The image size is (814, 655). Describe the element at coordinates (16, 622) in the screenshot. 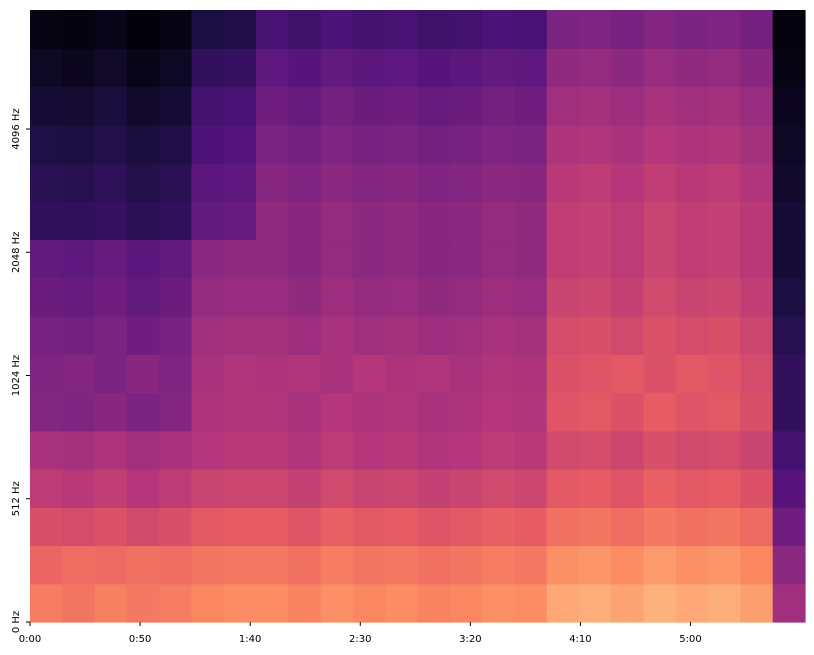

I see `y-tick-label: 0 Hz` at that location.